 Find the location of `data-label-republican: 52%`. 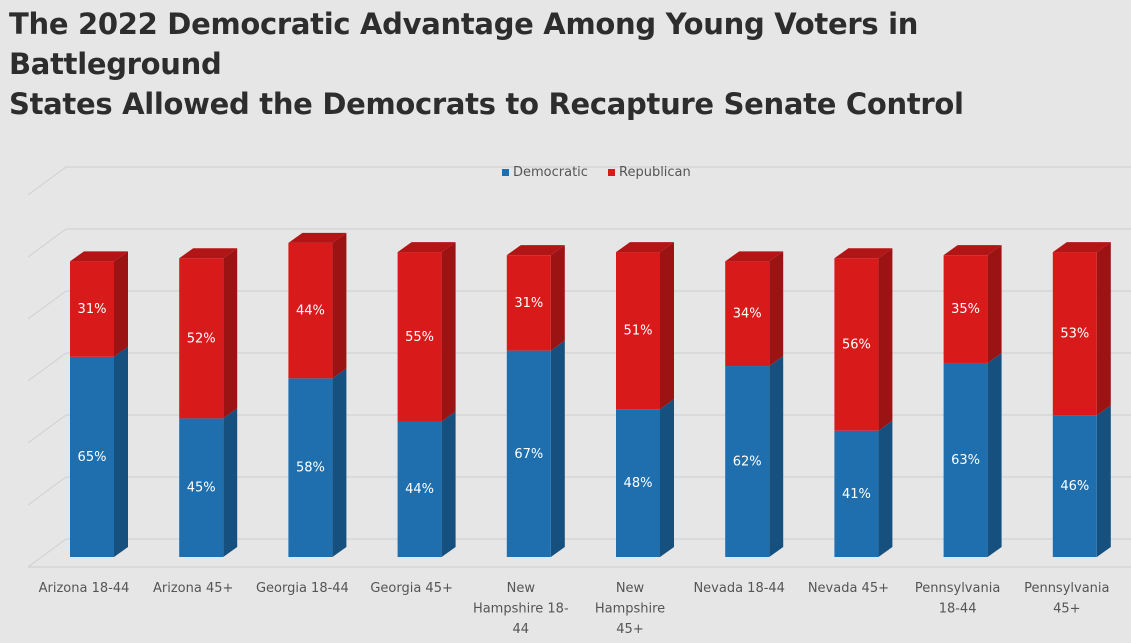

data-label-republican: 52% is located at coordinates (201, 338).